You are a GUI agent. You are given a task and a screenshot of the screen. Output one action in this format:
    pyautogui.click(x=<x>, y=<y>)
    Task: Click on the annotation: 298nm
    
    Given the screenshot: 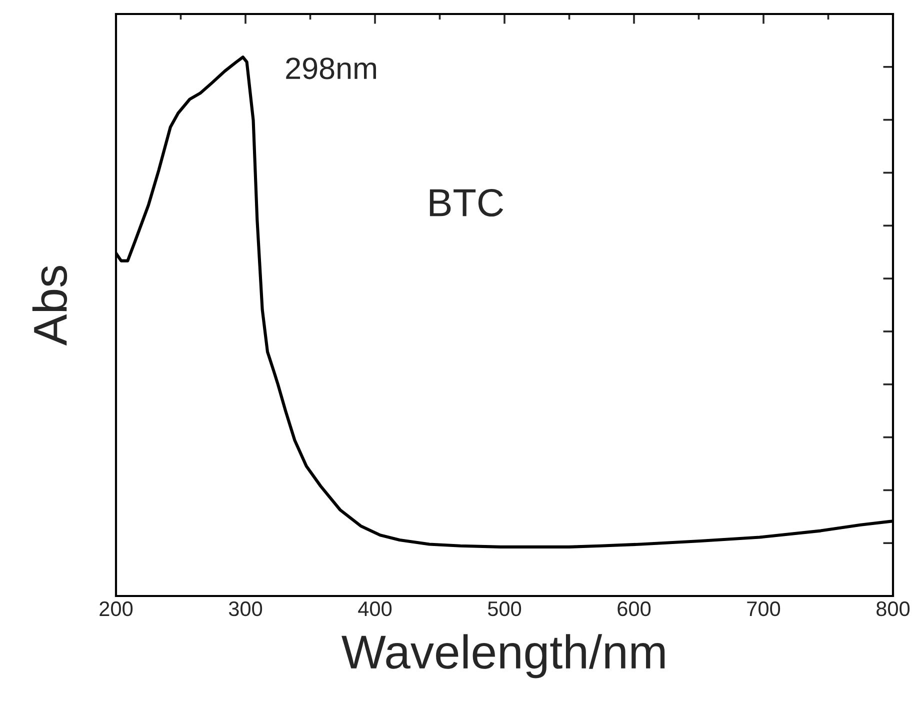 What is the action you would take?
    pyautogui.click(x=331, y=69)
    